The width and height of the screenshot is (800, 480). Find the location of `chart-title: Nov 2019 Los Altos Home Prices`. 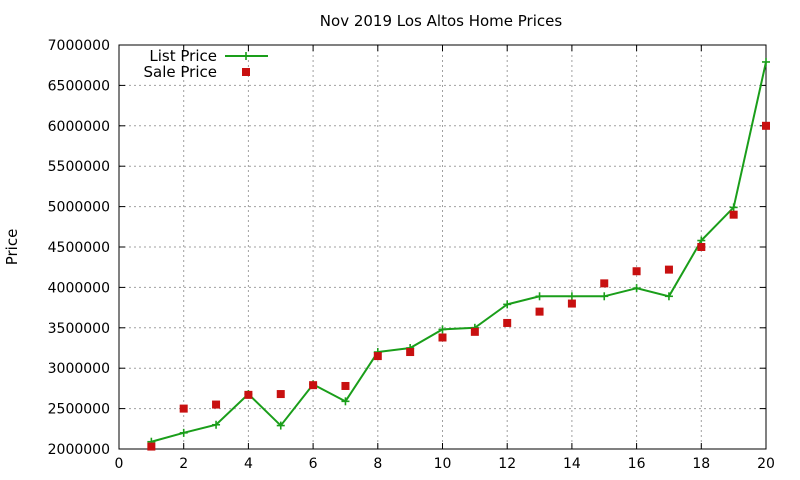

chart-title: Nov 2019 Los Altos Home Prices is located at coordinates (441, 21).